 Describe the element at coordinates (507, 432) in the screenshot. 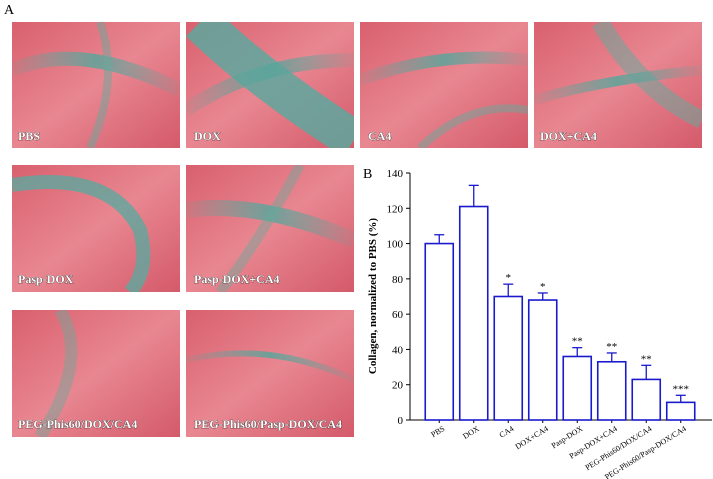

I see `x-tick-label: CA4` at that location.